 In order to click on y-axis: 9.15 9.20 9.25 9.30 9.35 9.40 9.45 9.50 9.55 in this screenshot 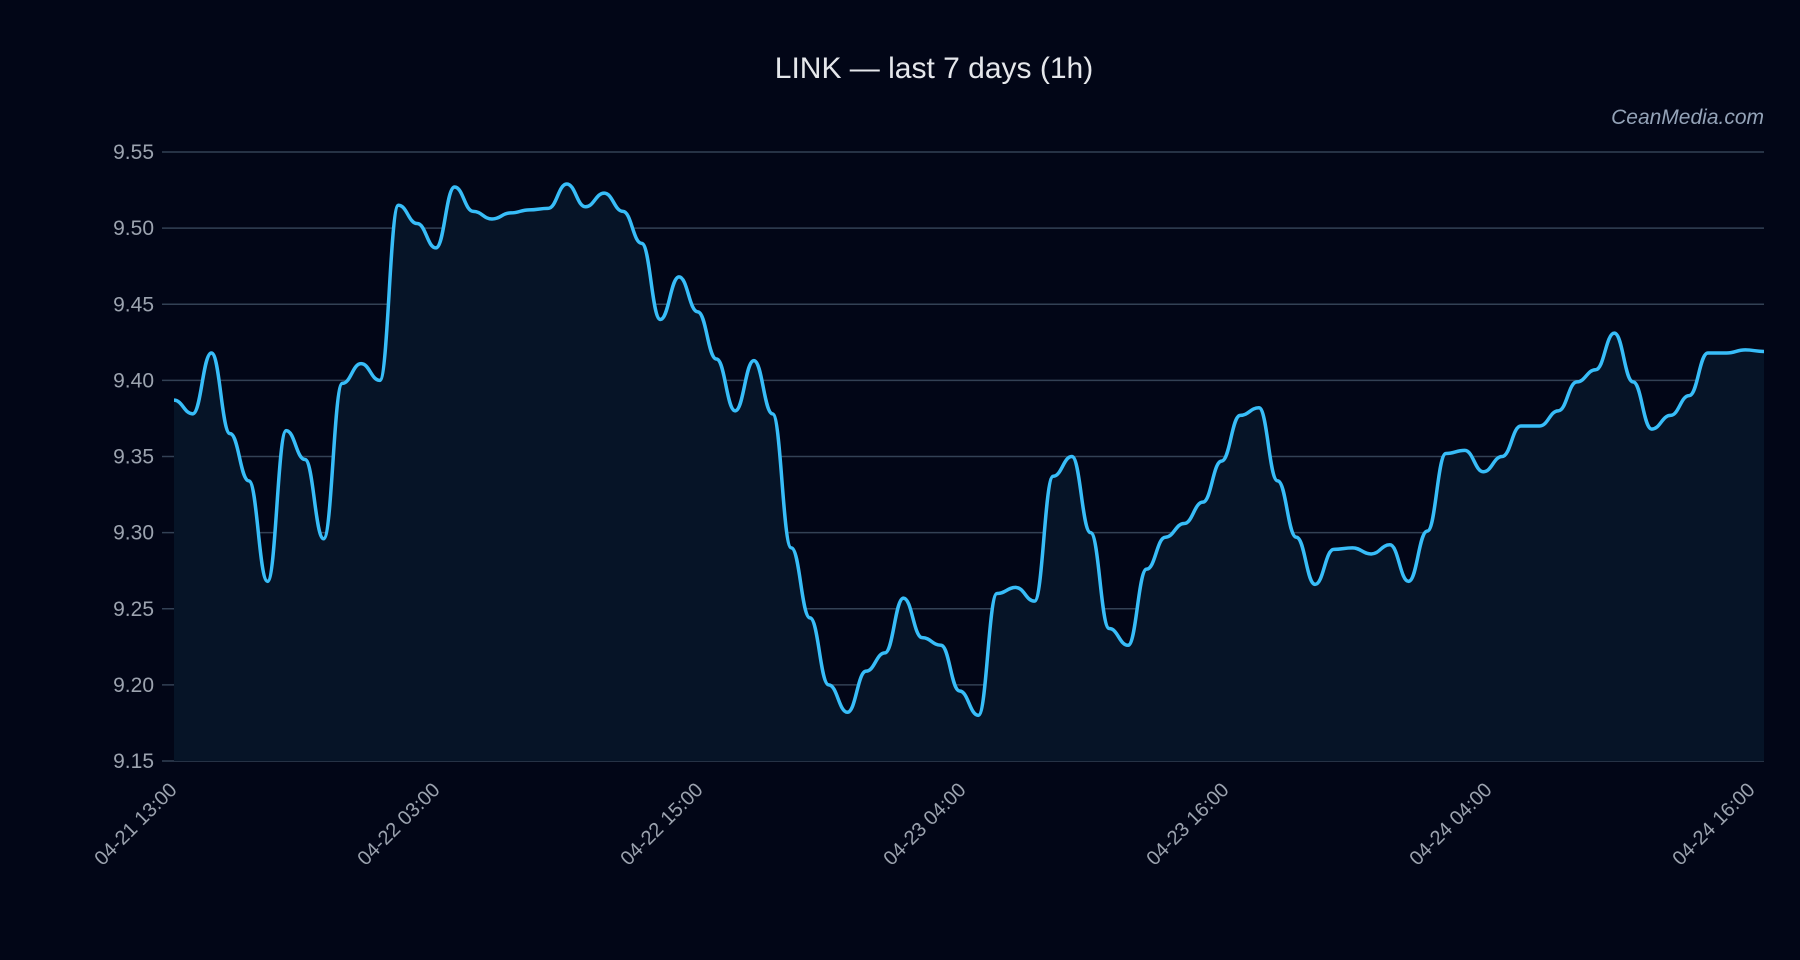, I will do `click(133, 457)`.